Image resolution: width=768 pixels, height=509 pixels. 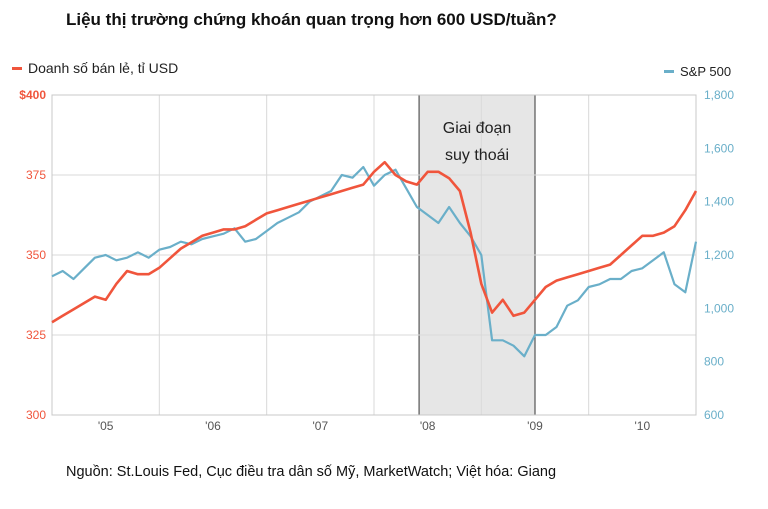 I want to click on y-left-tick-label: 350, so click(x=36, y=255).